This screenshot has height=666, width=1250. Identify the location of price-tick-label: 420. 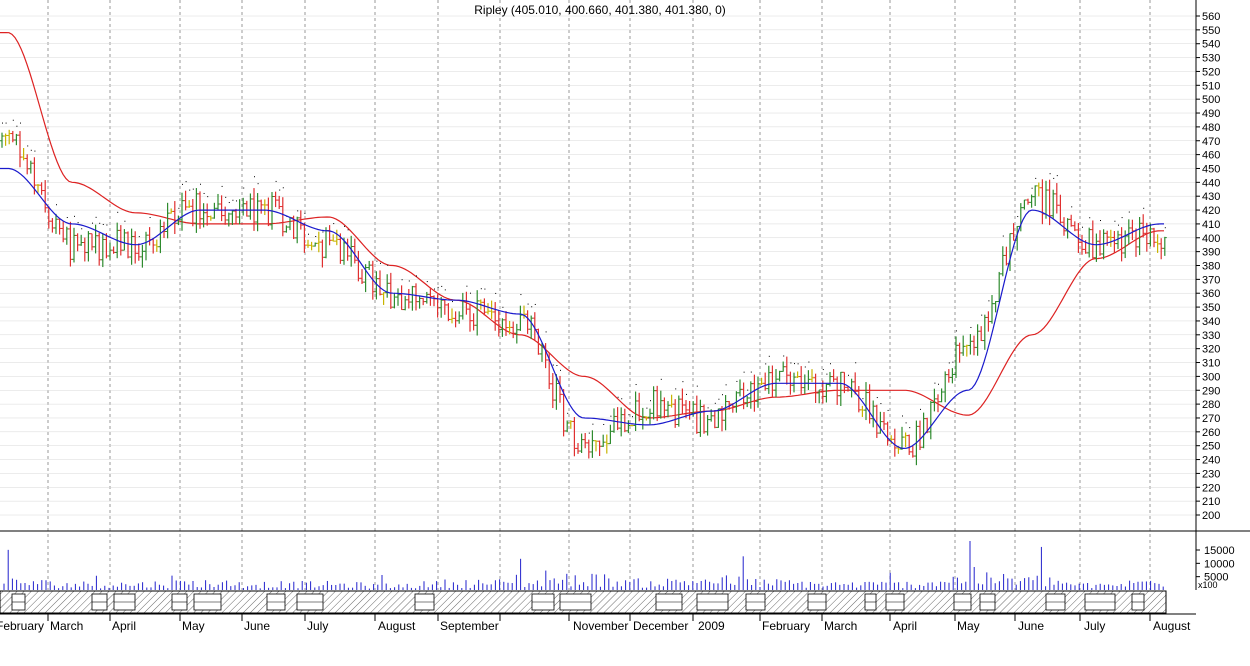
(1211, 211).